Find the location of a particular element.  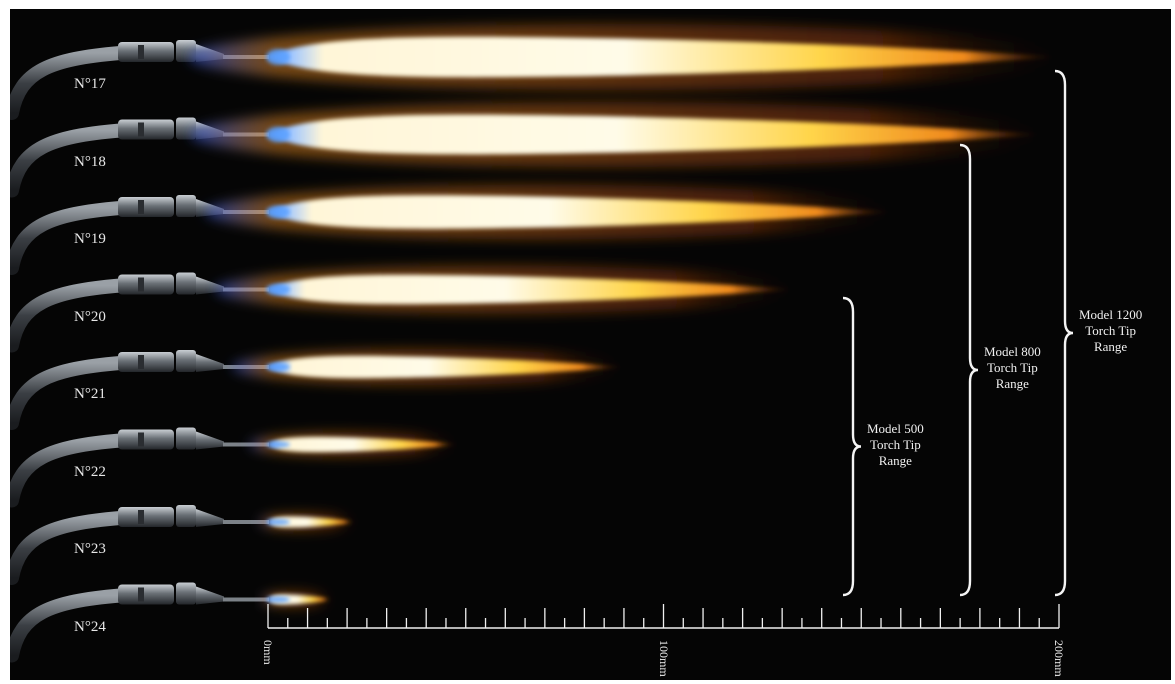

tip-label: N°19 is located at coordinates (90, 239).